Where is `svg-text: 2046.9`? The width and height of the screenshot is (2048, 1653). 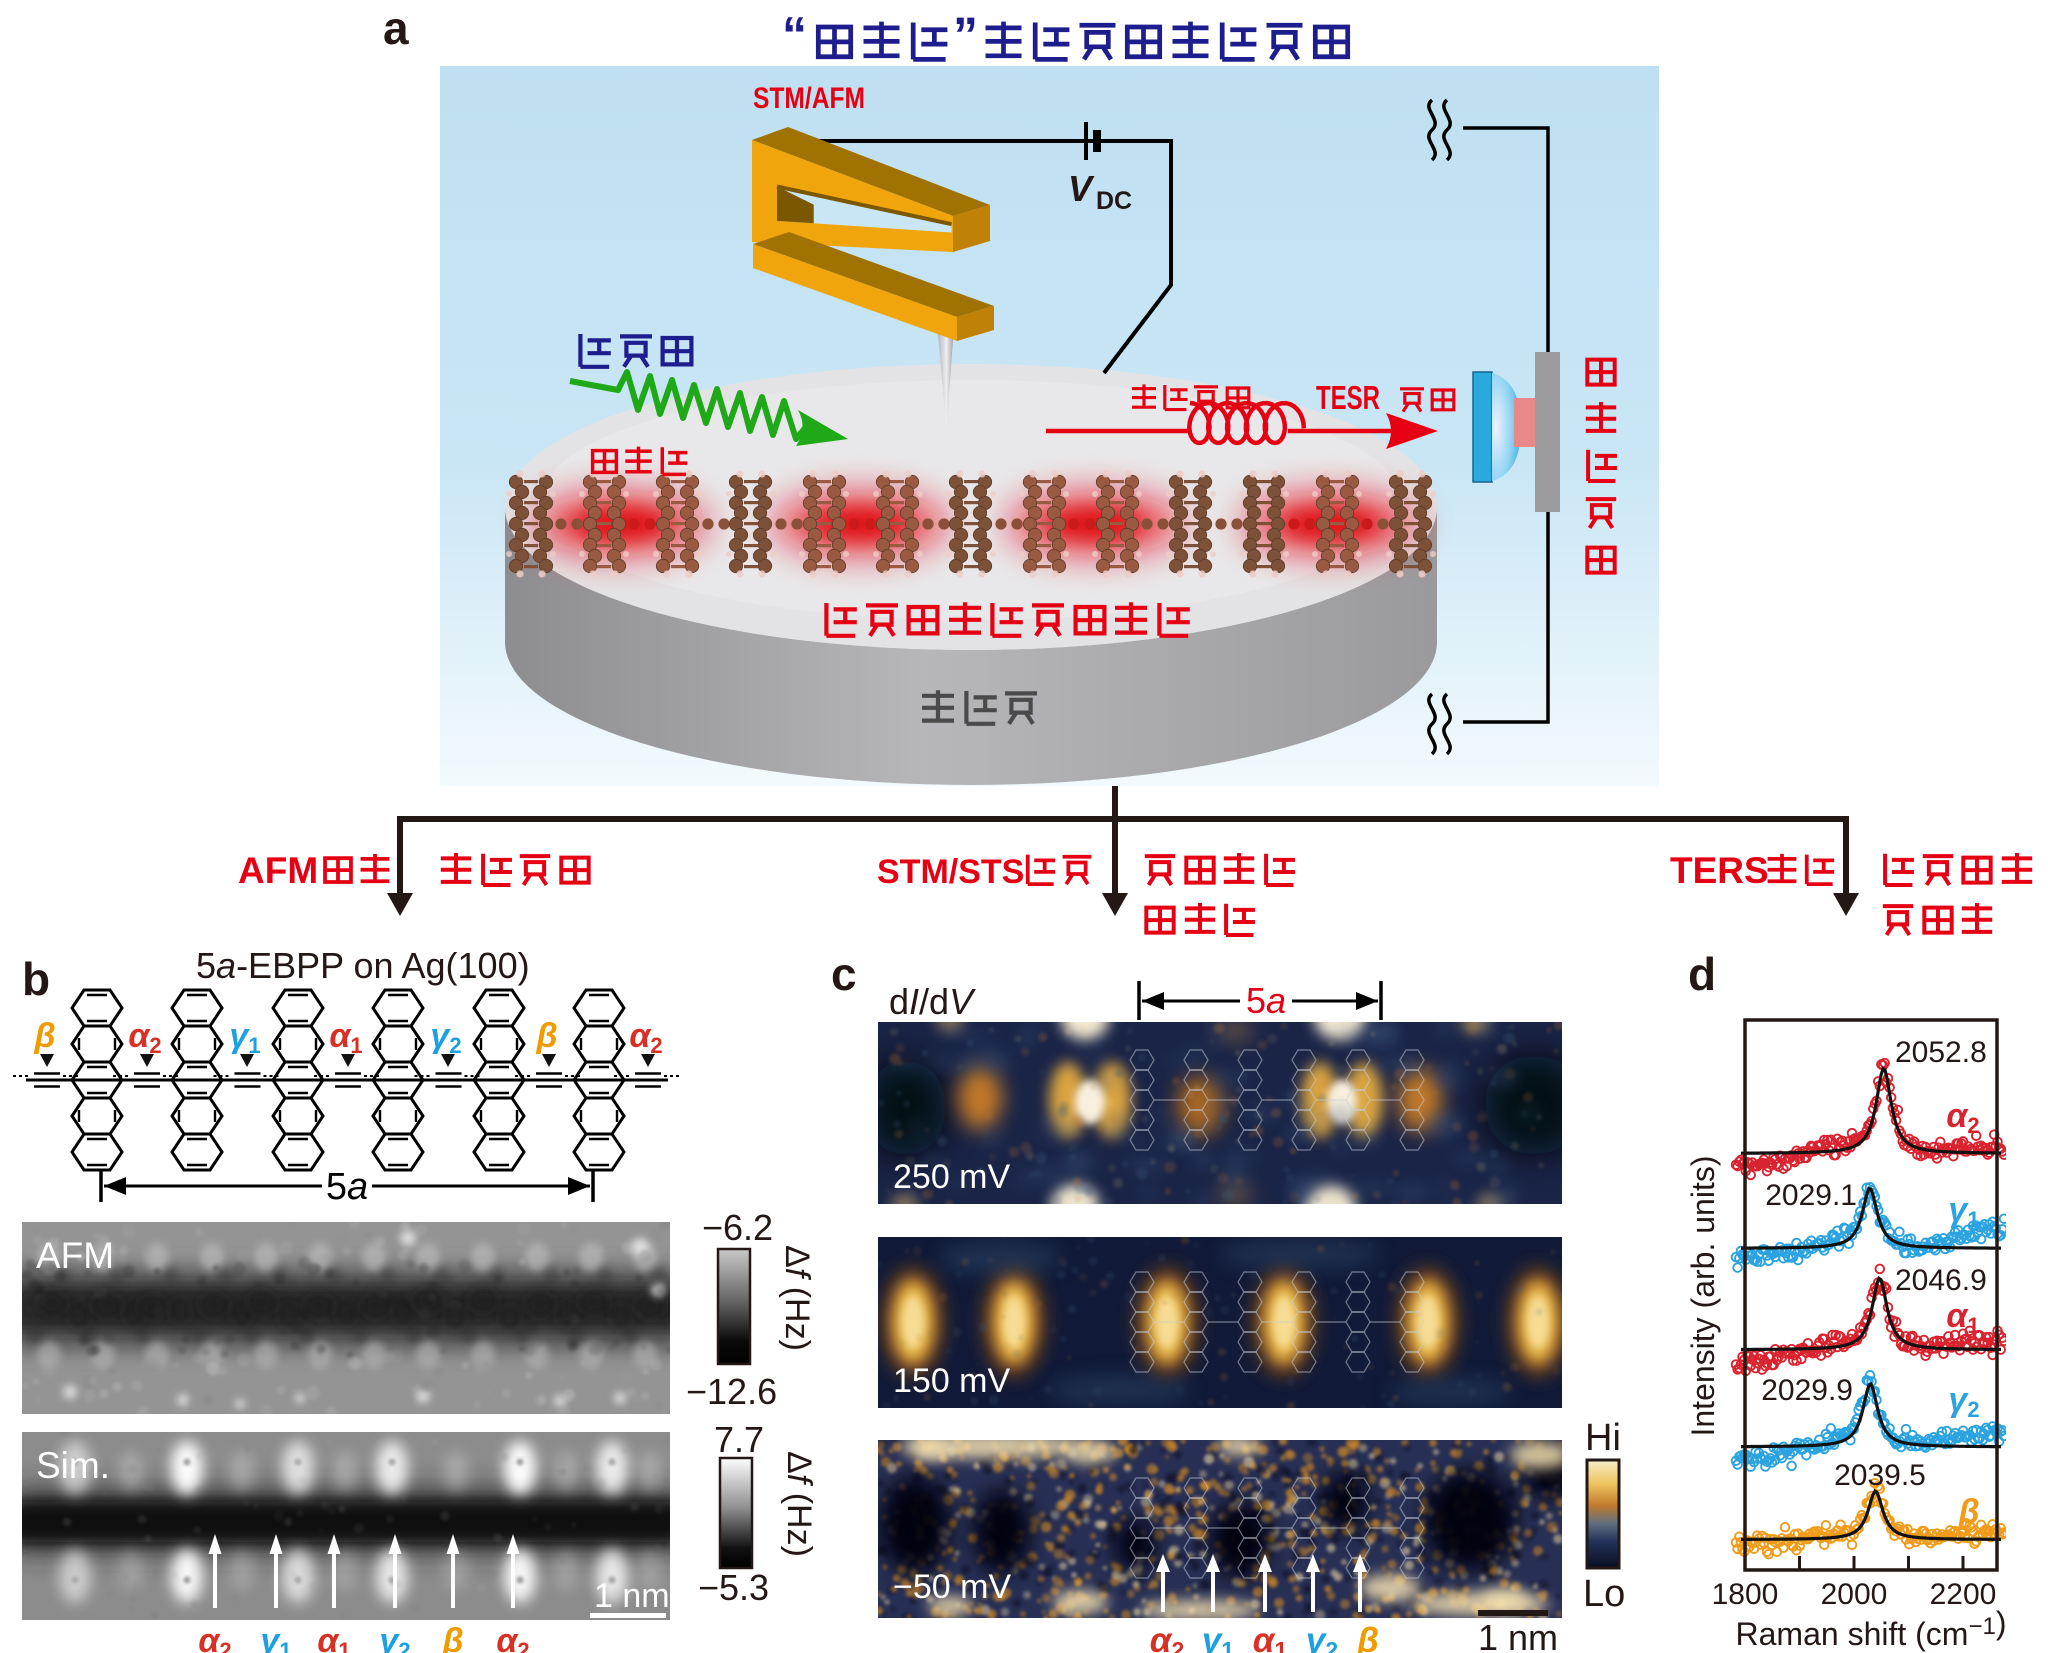 svg-text: 2046.9 is located at coordinates (1941, 1280).